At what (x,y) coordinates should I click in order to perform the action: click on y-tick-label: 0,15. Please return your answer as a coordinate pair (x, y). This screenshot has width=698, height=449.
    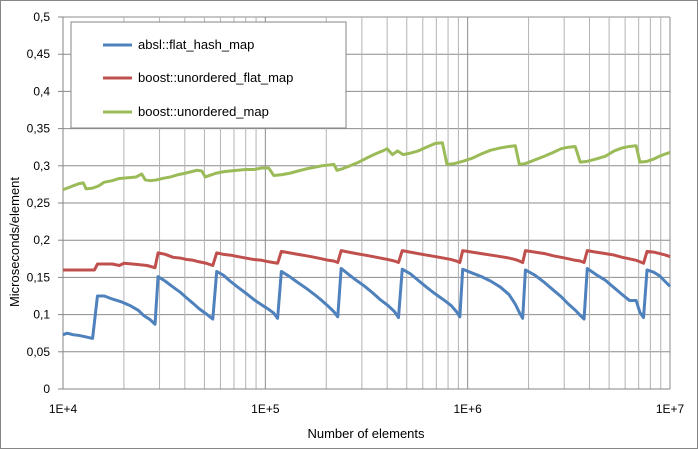
    Looking at the image, I should click on (39, 277).